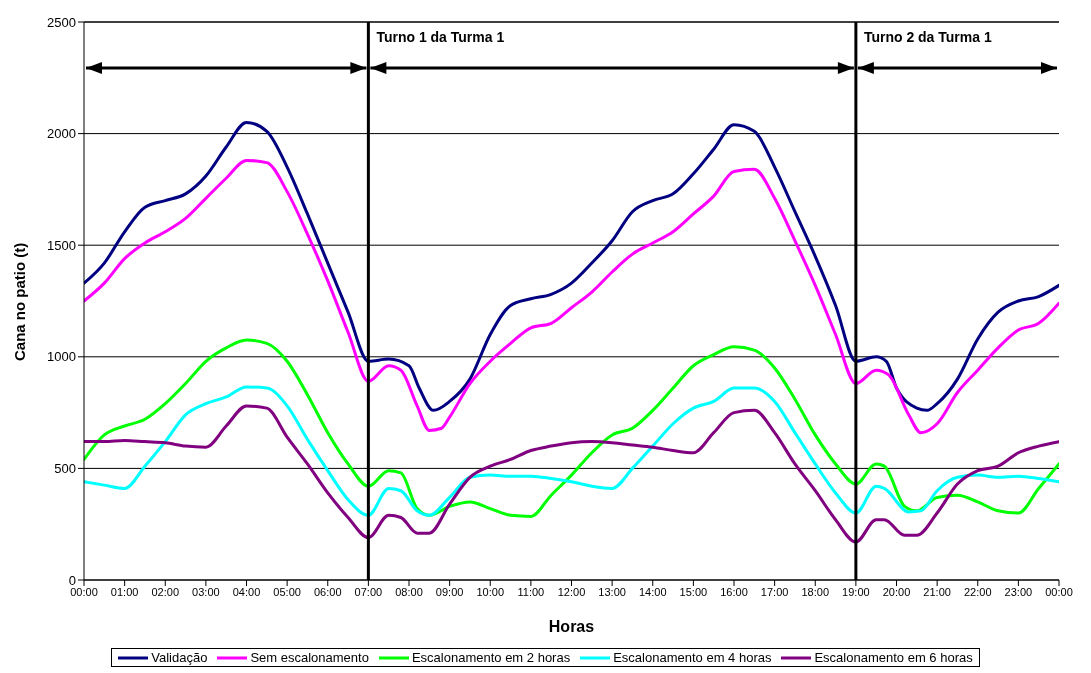 The height and width of the screenshot is (673, 1091). What do you see at coordinates (856, 591) in the screenshot?
I see `x-tick-label: 19:00` at bounding box center [856, 591].